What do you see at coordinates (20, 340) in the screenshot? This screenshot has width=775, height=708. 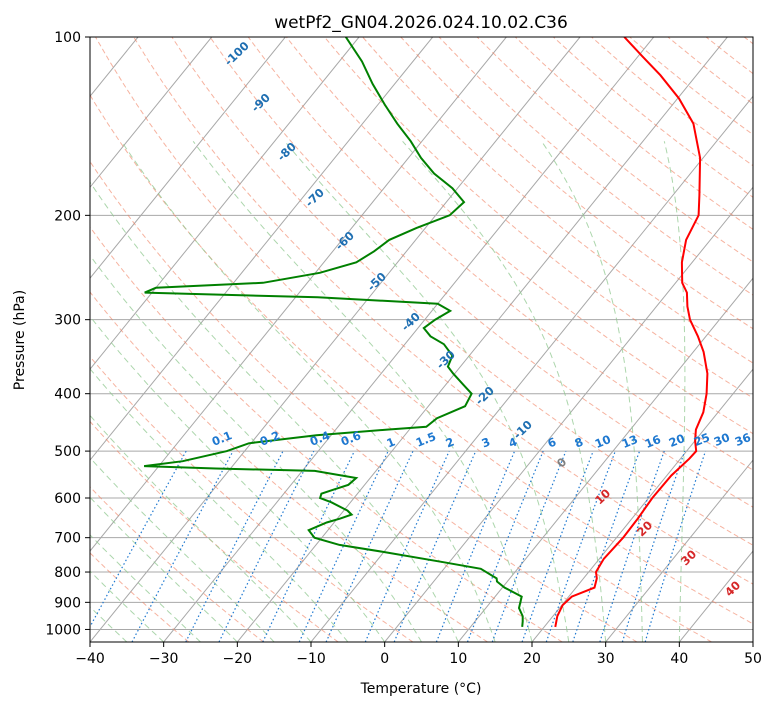 I see `y-axis-label: Pressure (hPa)` at bounding box center [20, 340].